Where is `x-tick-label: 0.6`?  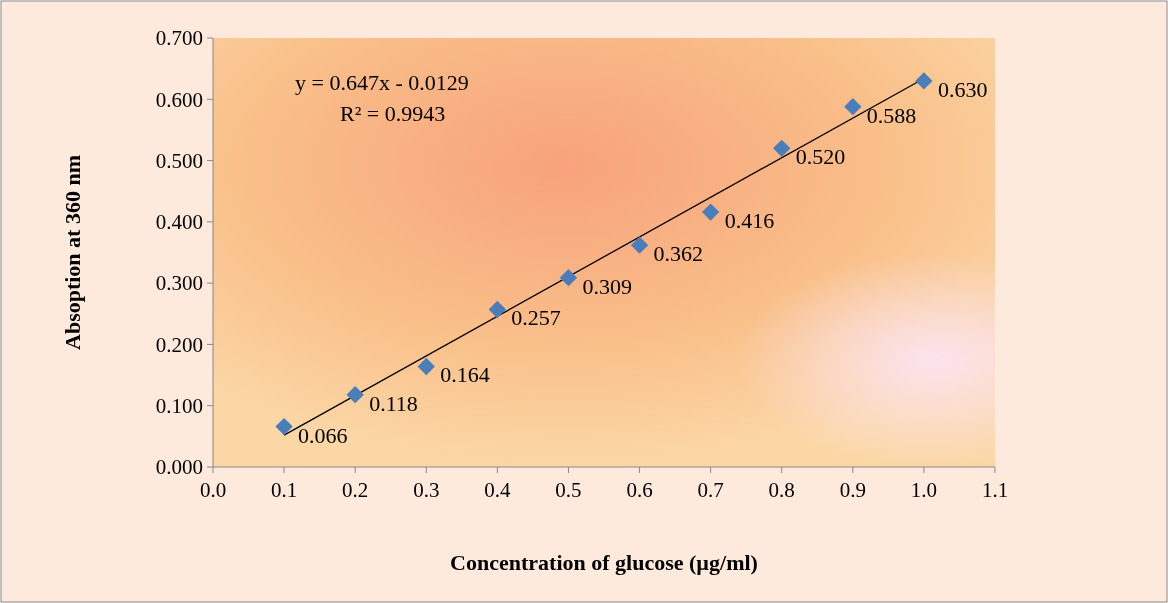
x-tick-label: 0.6 is located at coordinates (639, 490).